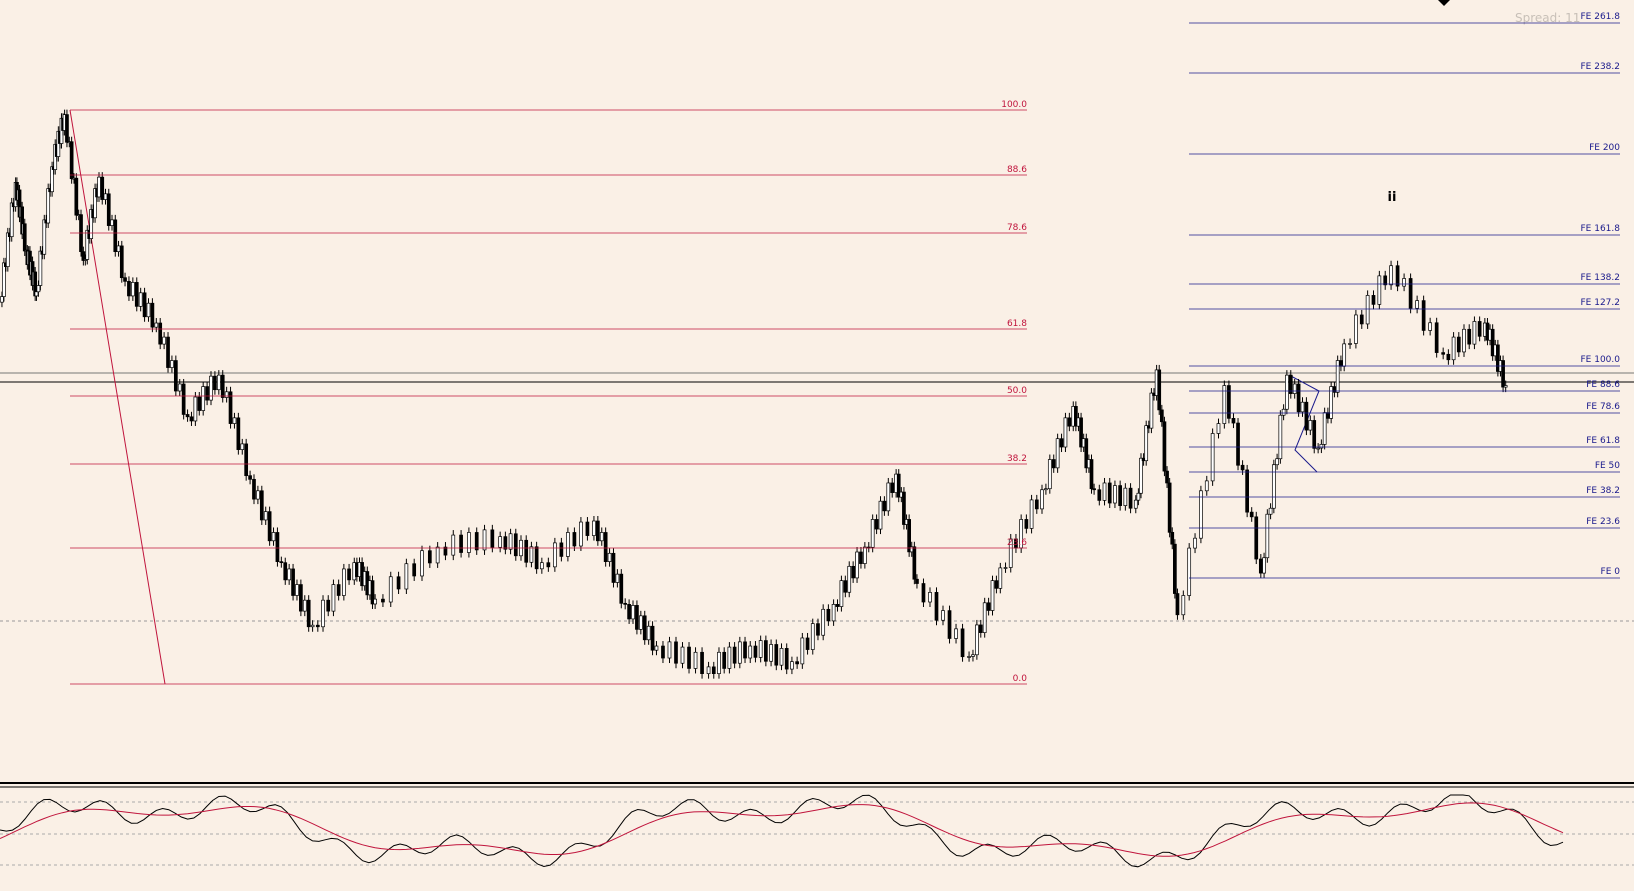  What do you see at coordinates (1017, 228) in the screenshot?
I see `fib-level-label: 78.6` at bounding box center [1017, 228].